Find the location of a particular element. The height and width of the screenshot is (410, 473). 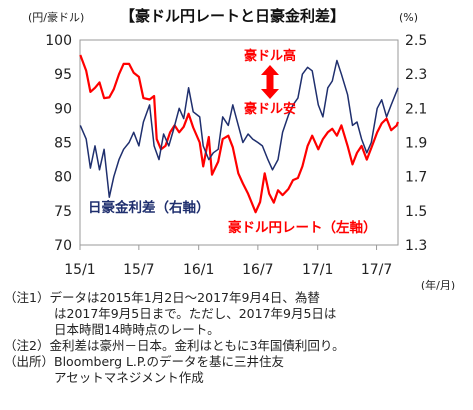

footnote-line: （注2）金利差は豪州－日本。金利はともに3年国債利回り。 is located at coordinates (174, 345).